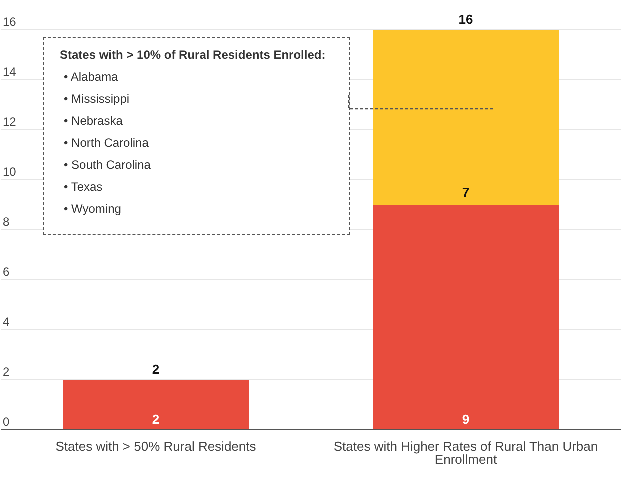 The height and width of the screenshot is (478, 621). I want to click on y-tick-label: 2, so click(6, 372).